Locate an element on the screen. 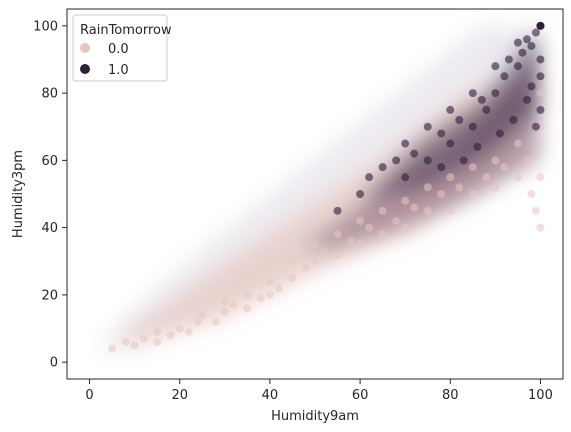 This screenshot has width=571, height=432. x-axis-ticks: 0 20 40 60 80 100 is located at coordinates (319, 391).